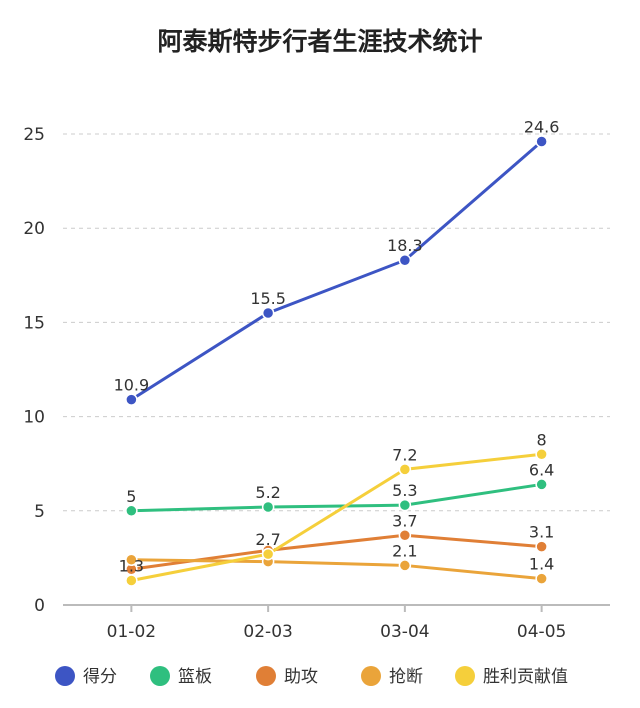  What do you see at coordinates (404, 490) in the screenshot?
I see `data-label: 5.3` at bounding box center [404, 490].